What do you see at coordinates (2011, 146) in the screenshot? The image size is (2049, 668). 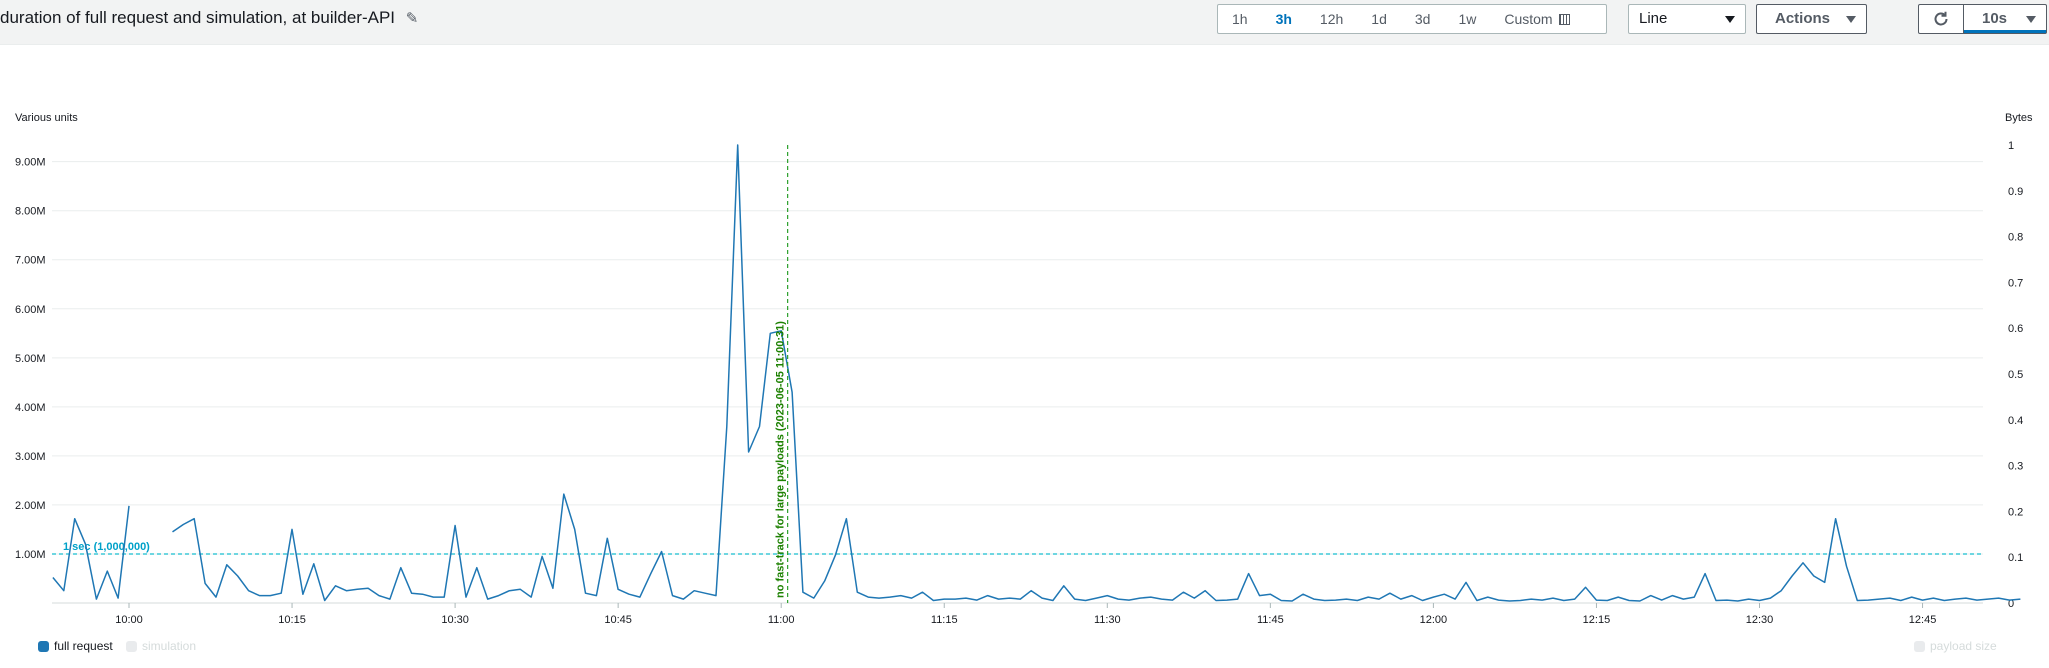 I see `y-right-tick-label: 1` at bounding box center [2011, 146].